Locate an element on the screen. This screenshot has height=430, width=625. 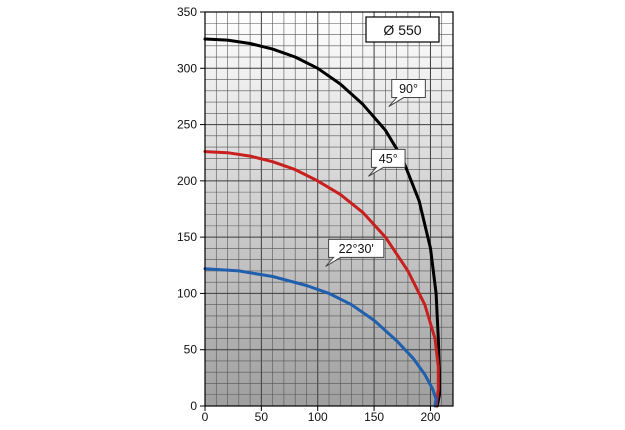
x-tick-labels: 0 50 100 150 200 is located at coordinates (321, 415).